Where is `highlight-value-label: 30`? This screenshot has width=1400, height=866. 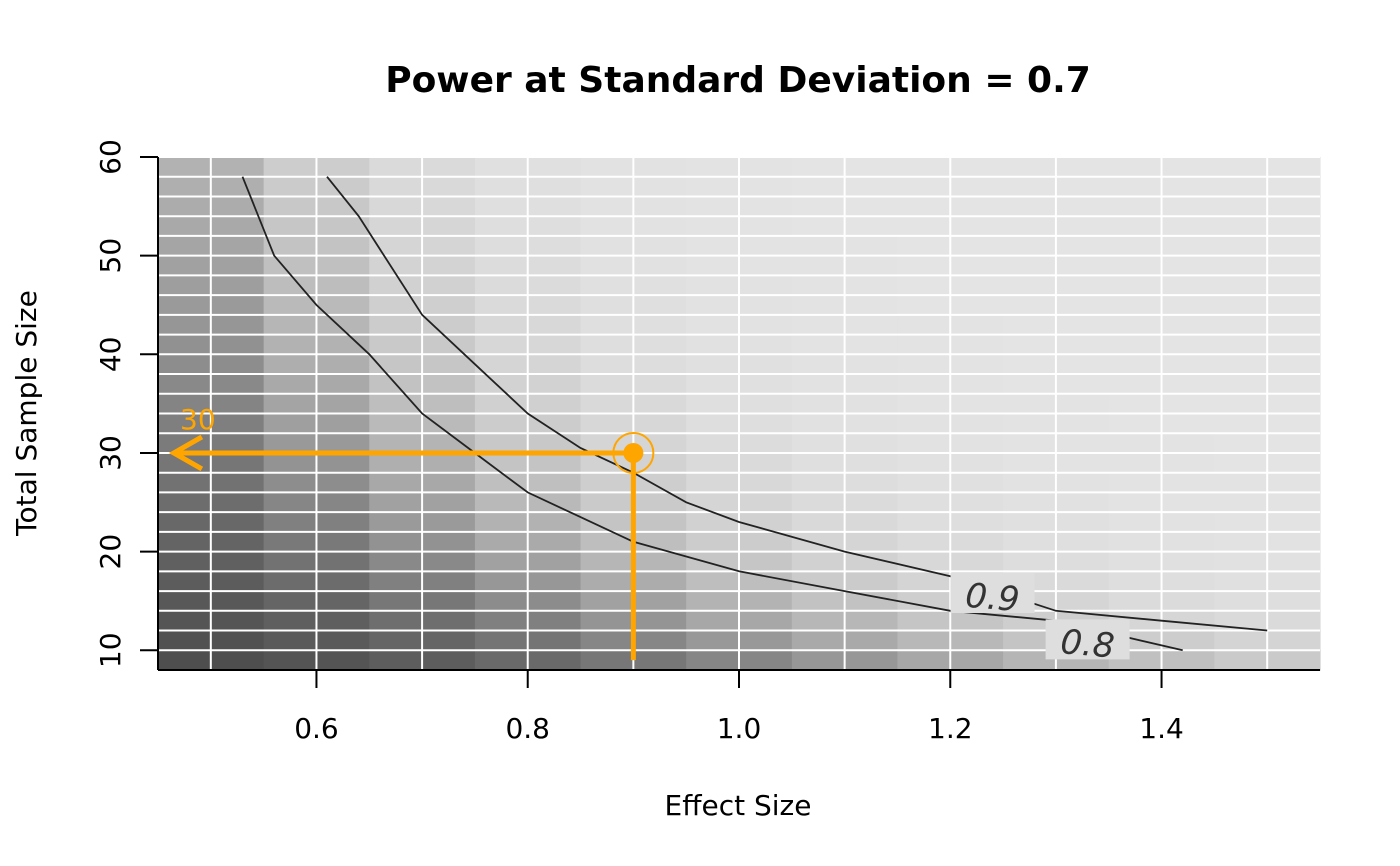
highlight-value-label: 30 is located at coordinates (198, 419).